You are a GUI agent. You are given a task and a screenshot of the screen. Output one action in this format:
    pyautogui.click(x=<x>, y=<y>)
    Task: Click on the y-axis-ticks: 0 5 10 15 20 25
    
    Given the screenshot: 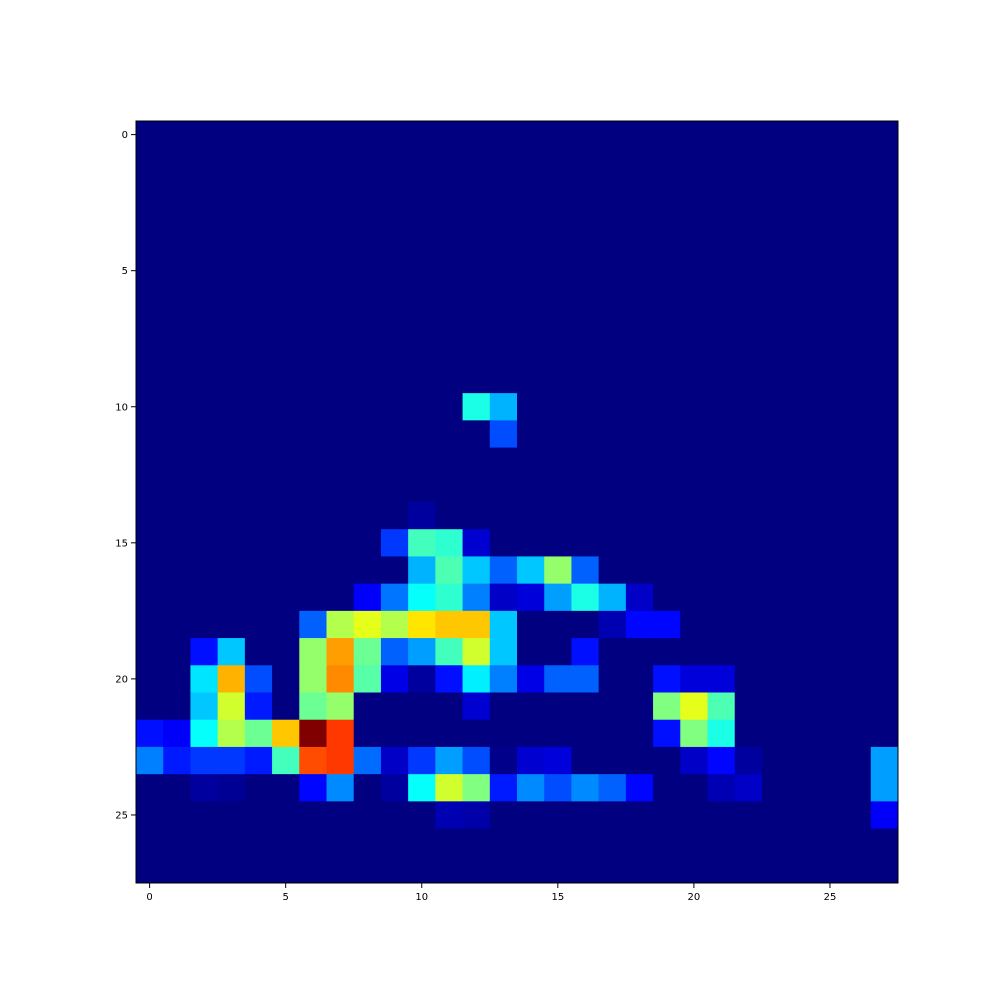 What is the action you would take?
    pyautogui.click(x=125, y=475)
    